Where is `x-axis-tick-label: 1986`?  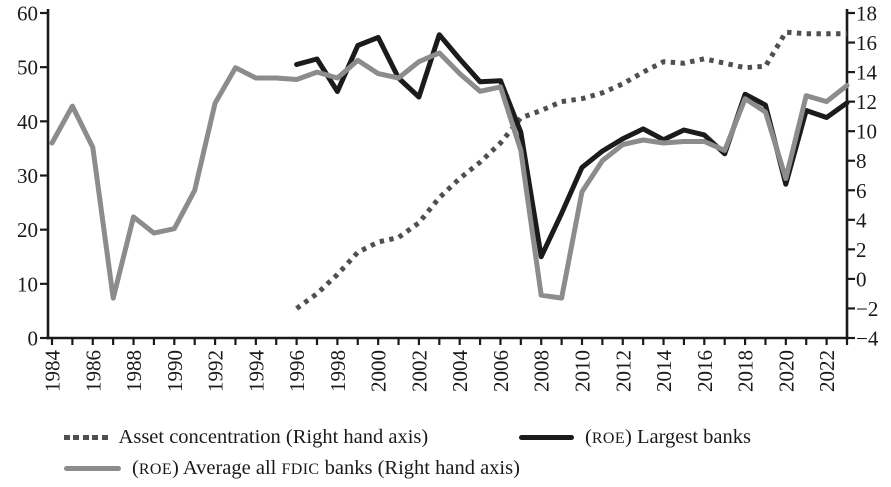
x-axis-tick-label: 1986 is located at coordinates (93, 371).